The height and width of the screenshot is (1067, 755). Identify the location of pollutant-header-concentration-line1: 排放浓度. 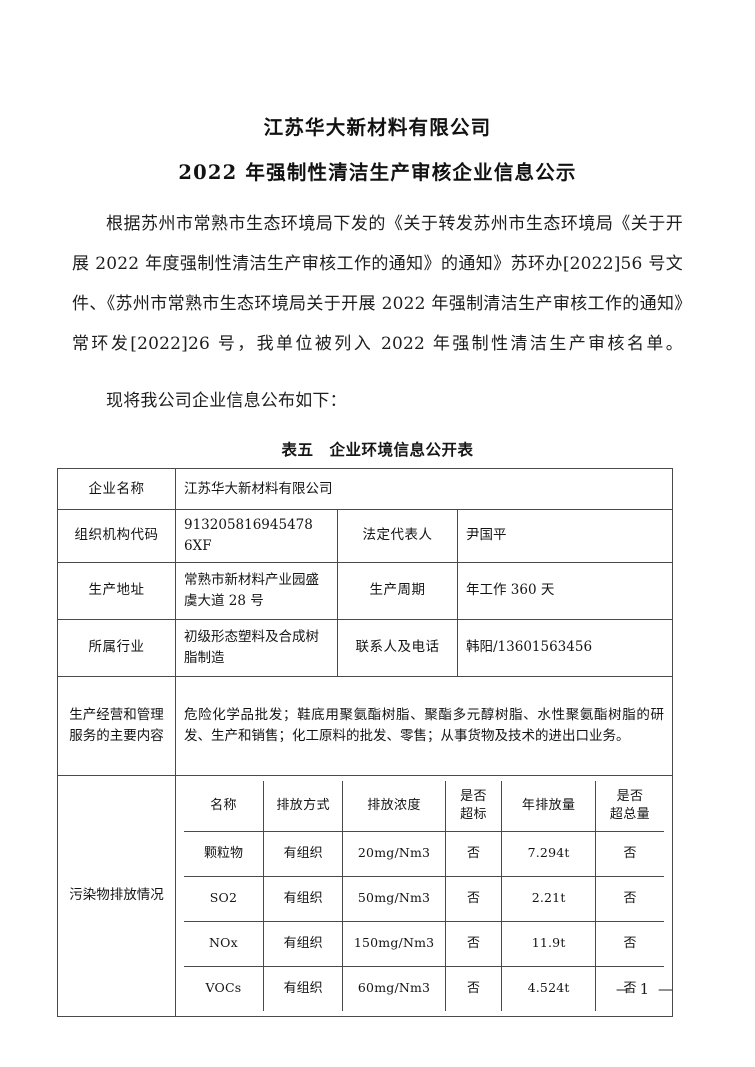
(394, 806).